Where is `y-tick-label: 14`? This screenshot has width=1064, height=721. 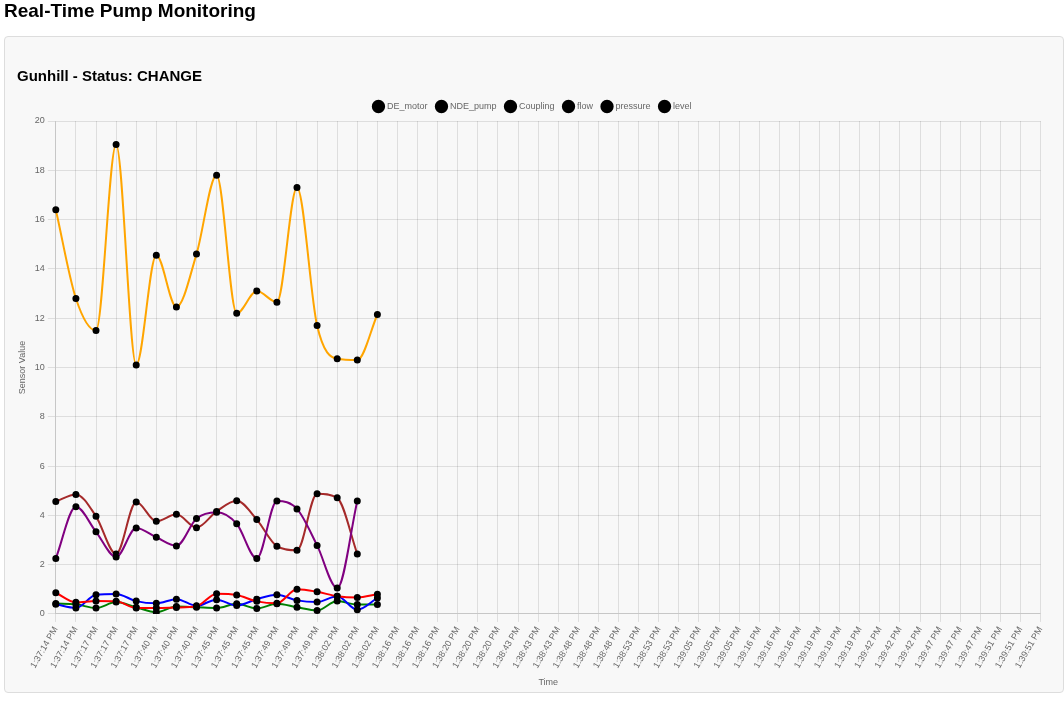
y-tick-label: 14 is located at coordinates (39, 268).